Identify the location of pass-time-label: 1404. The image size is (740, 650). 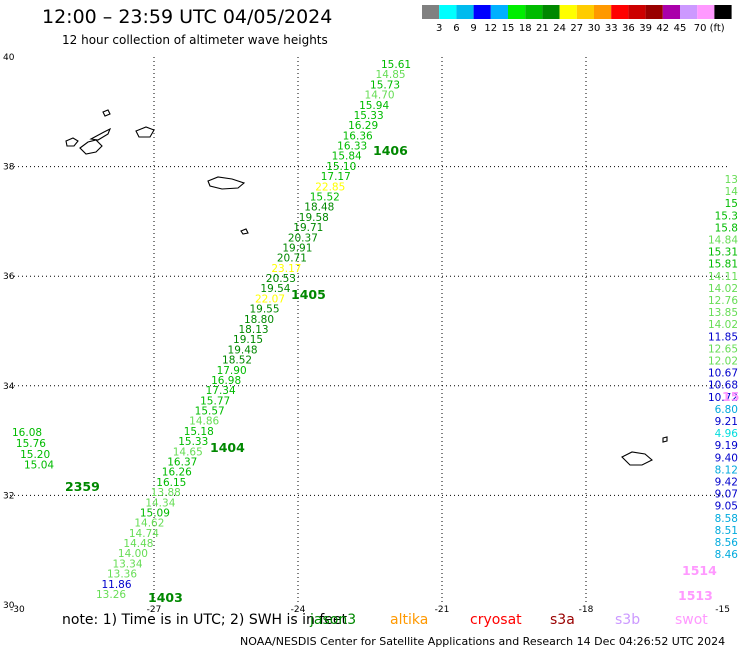
(227, 447).